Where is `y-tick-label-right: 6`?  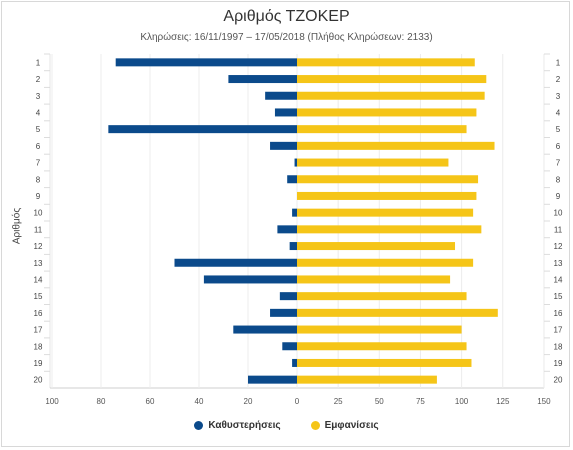
y-tick-label-right: 6 is located at coordinates (558, 146).